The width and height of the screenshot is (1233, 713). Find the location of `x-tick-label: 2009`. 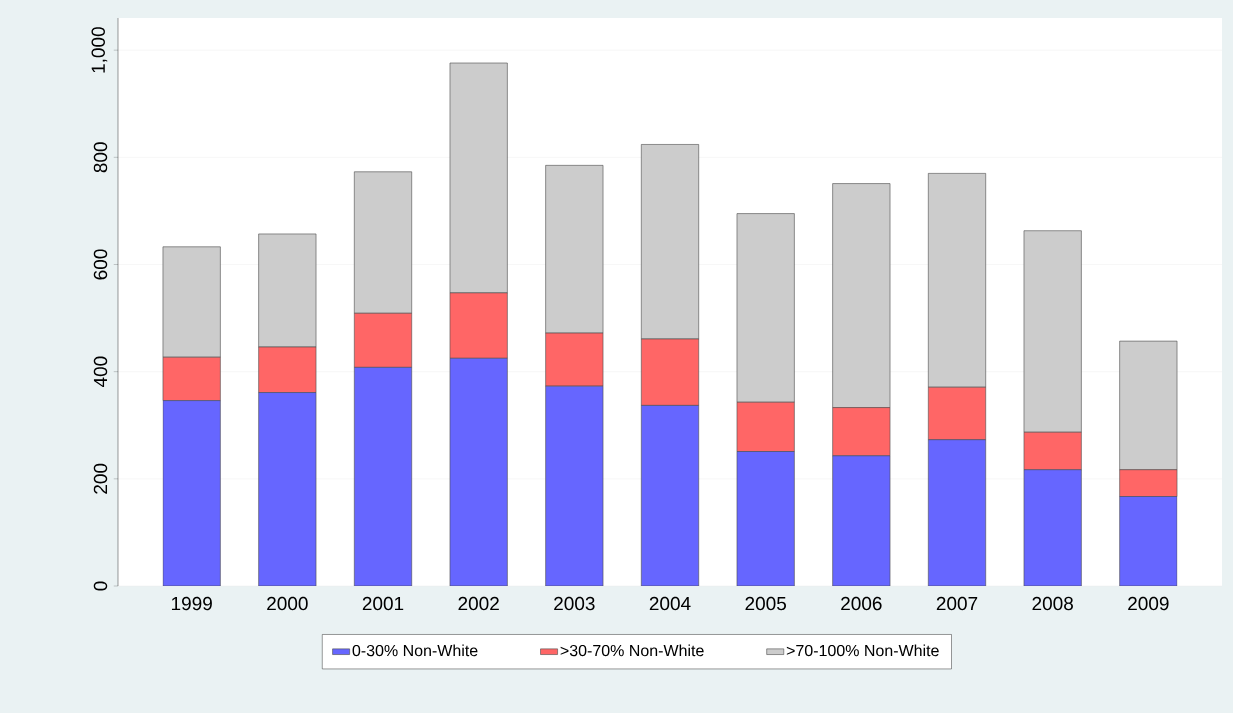

x-tick-label: 2009 is located at coordinates (1148, 603).